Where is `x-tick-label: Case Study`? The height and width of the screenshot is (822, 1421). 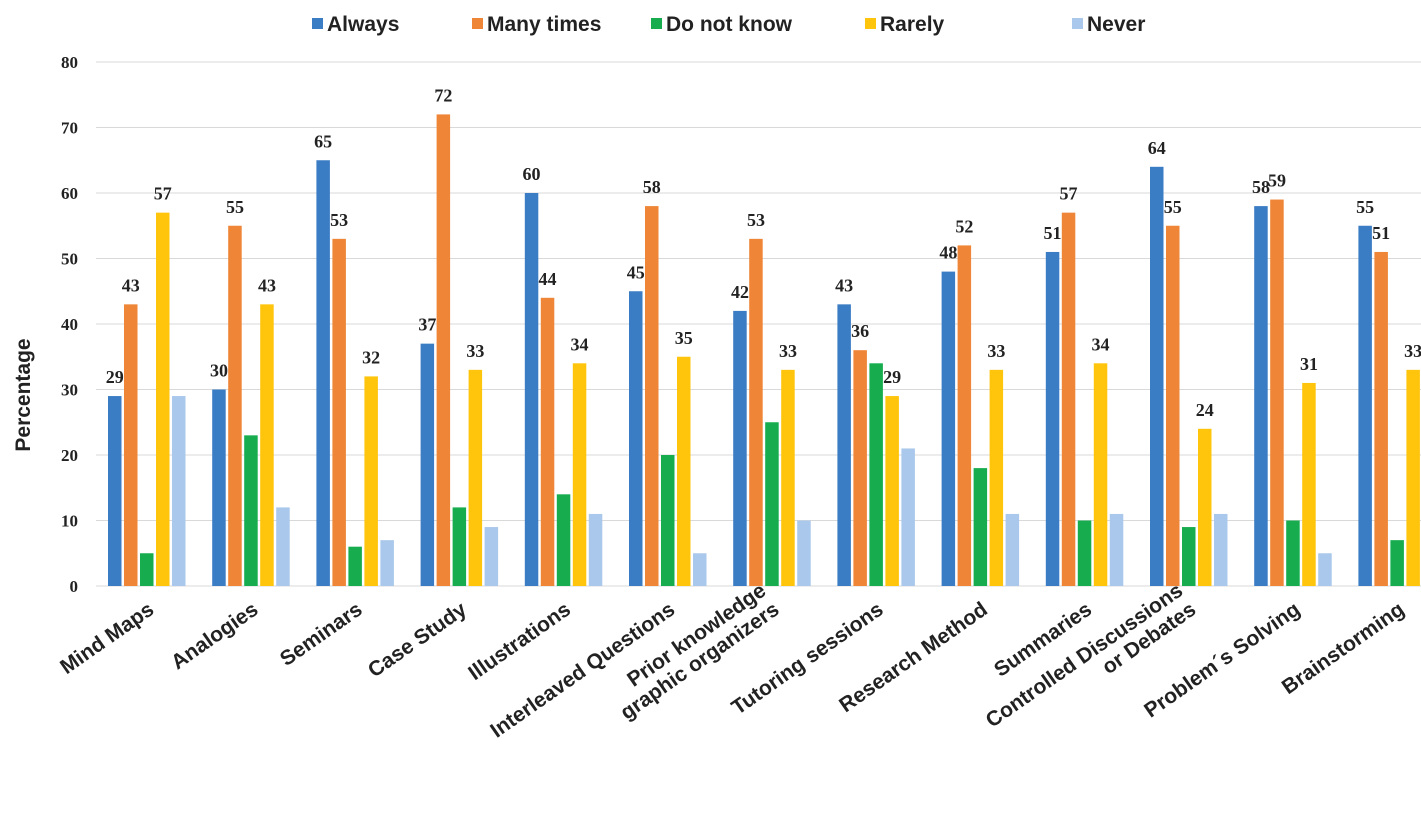 x-tick-label: Case Study is located at coordinates (417, 640).